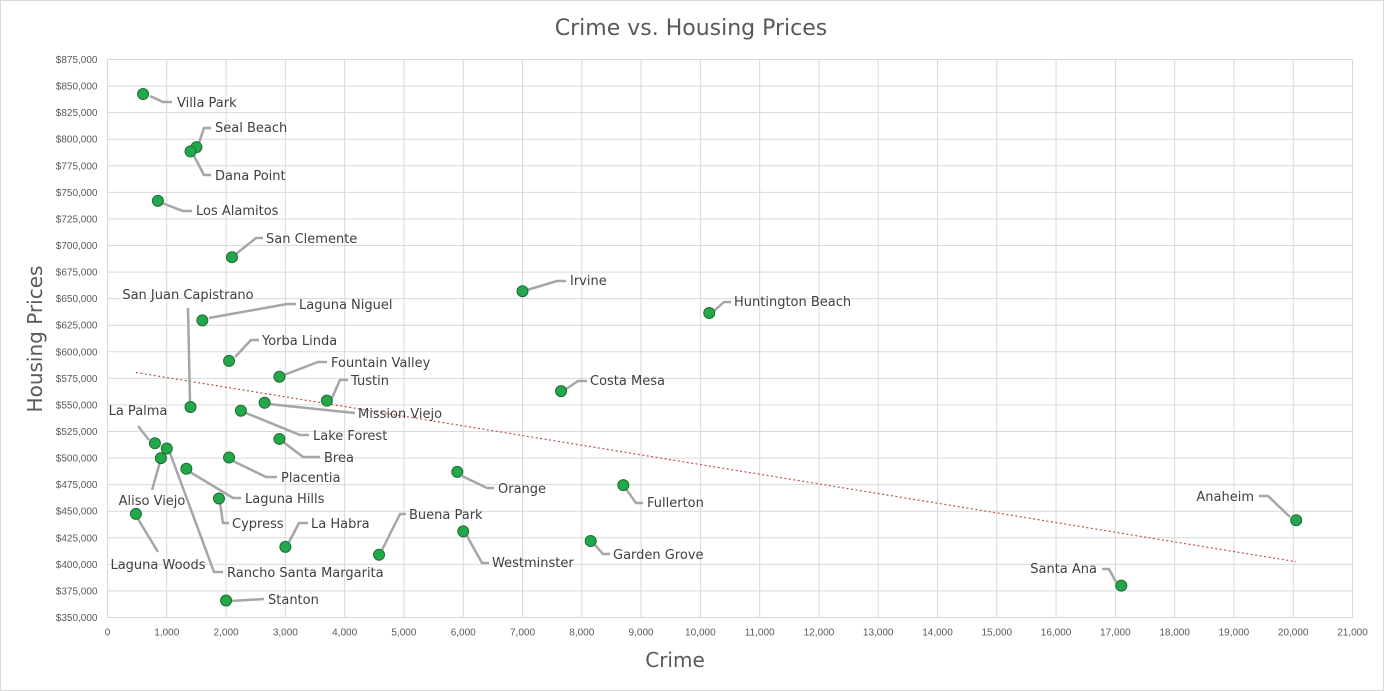 The image size is (1384, 691). I want to click on leader-line-costa-mesa, so click(576, 385).